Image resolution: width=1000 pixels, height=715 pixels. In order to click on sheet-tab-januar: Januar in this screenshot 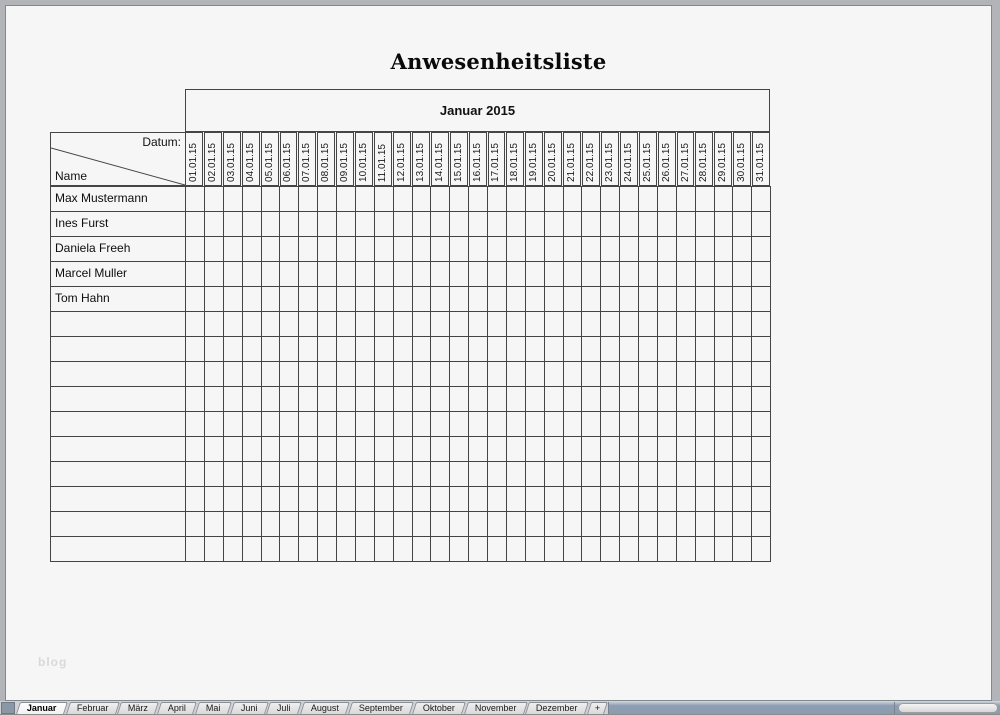, I will do `click(42, 708)`.